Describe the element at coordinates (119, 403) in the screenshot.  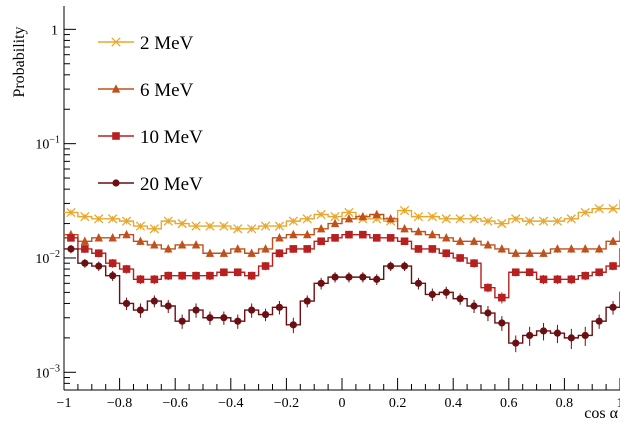
I see `x-tick-label: −0.8` at that location.